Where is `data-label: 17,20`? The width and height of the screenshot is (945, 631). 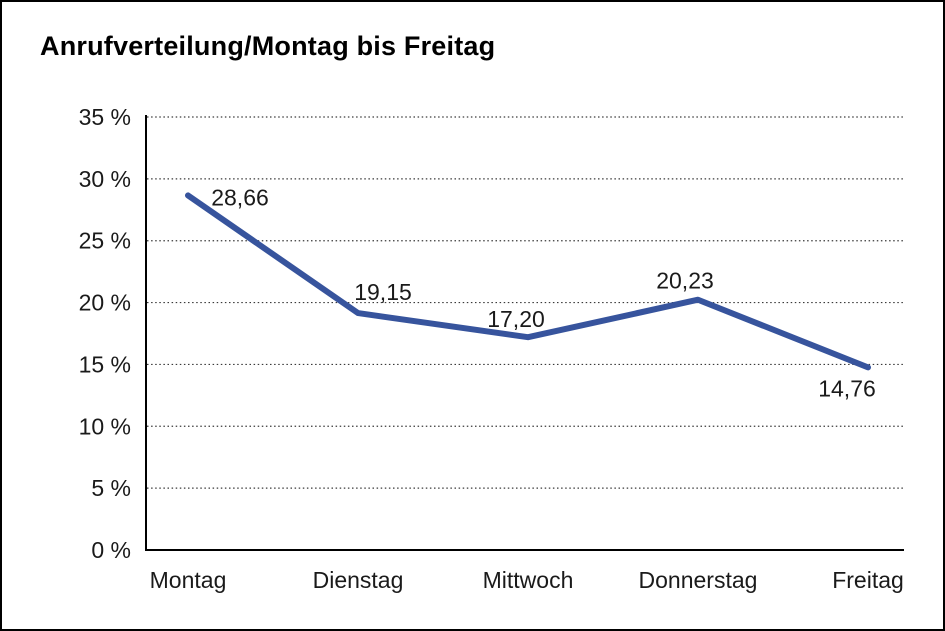
data-label: 17,20 is located at coordinates (516, 319).